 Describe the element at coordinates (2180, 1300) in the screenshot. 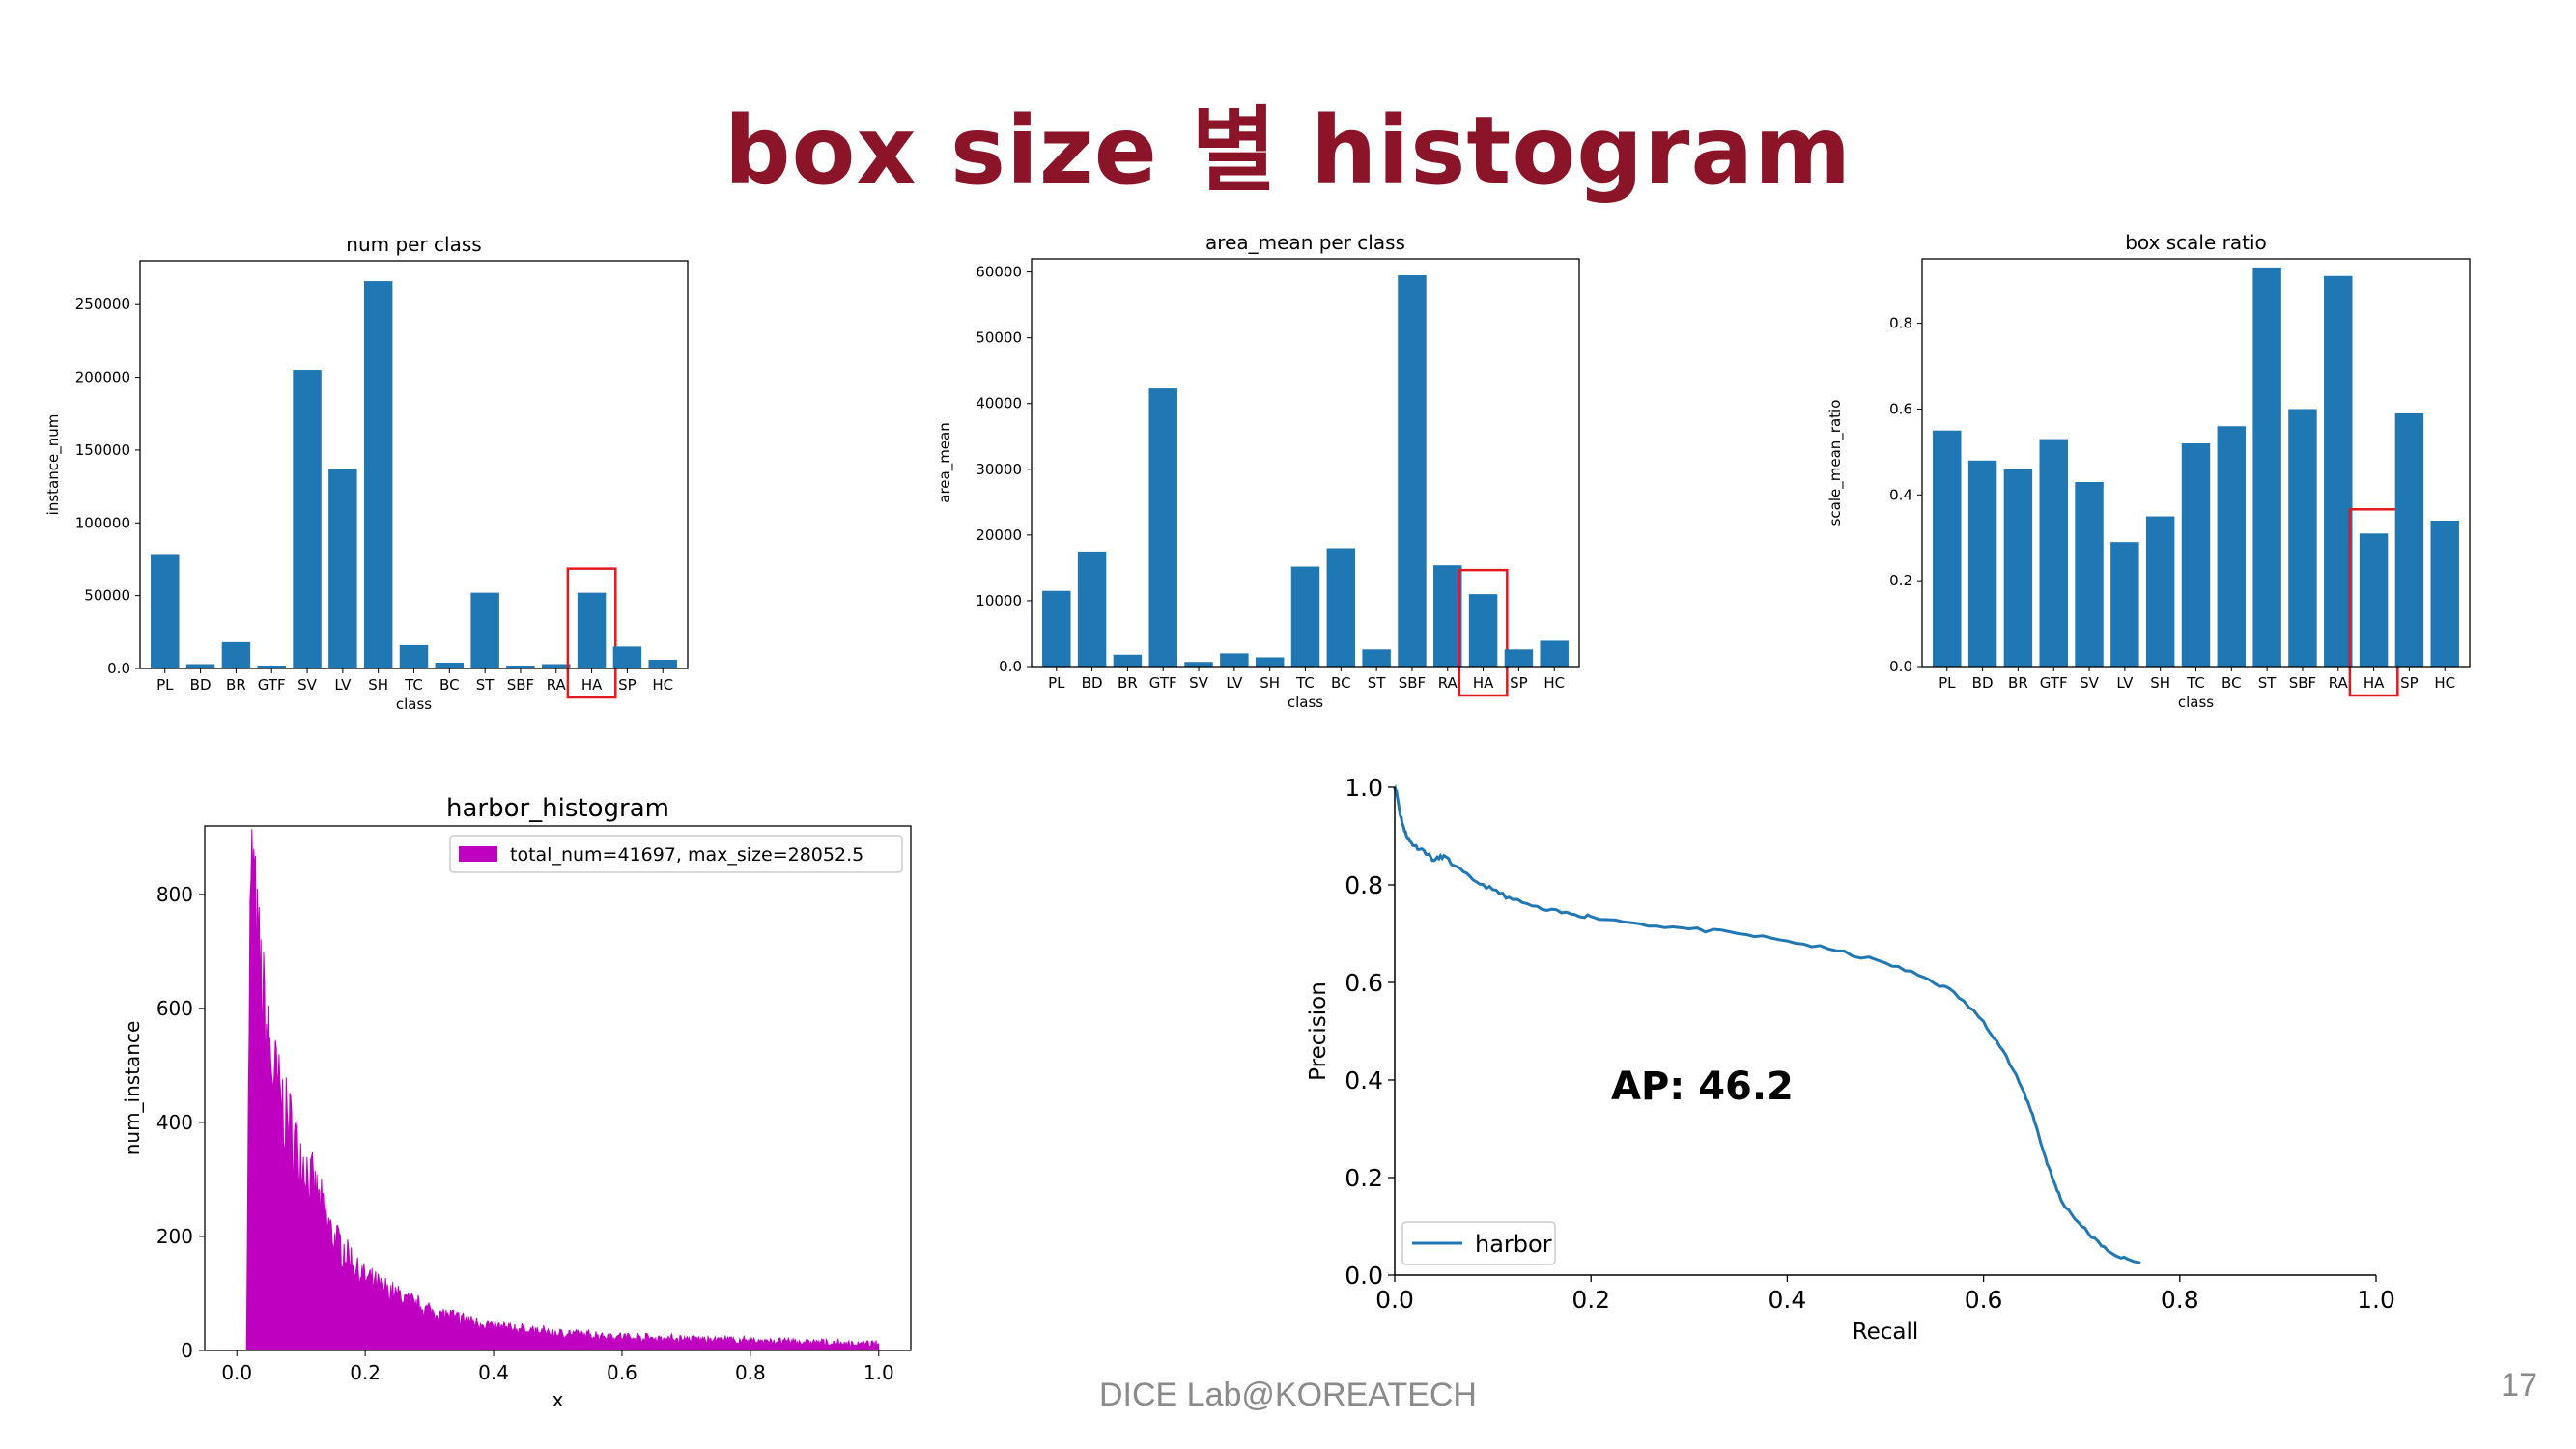

I see `x-tick-label: 0.8` at that location.